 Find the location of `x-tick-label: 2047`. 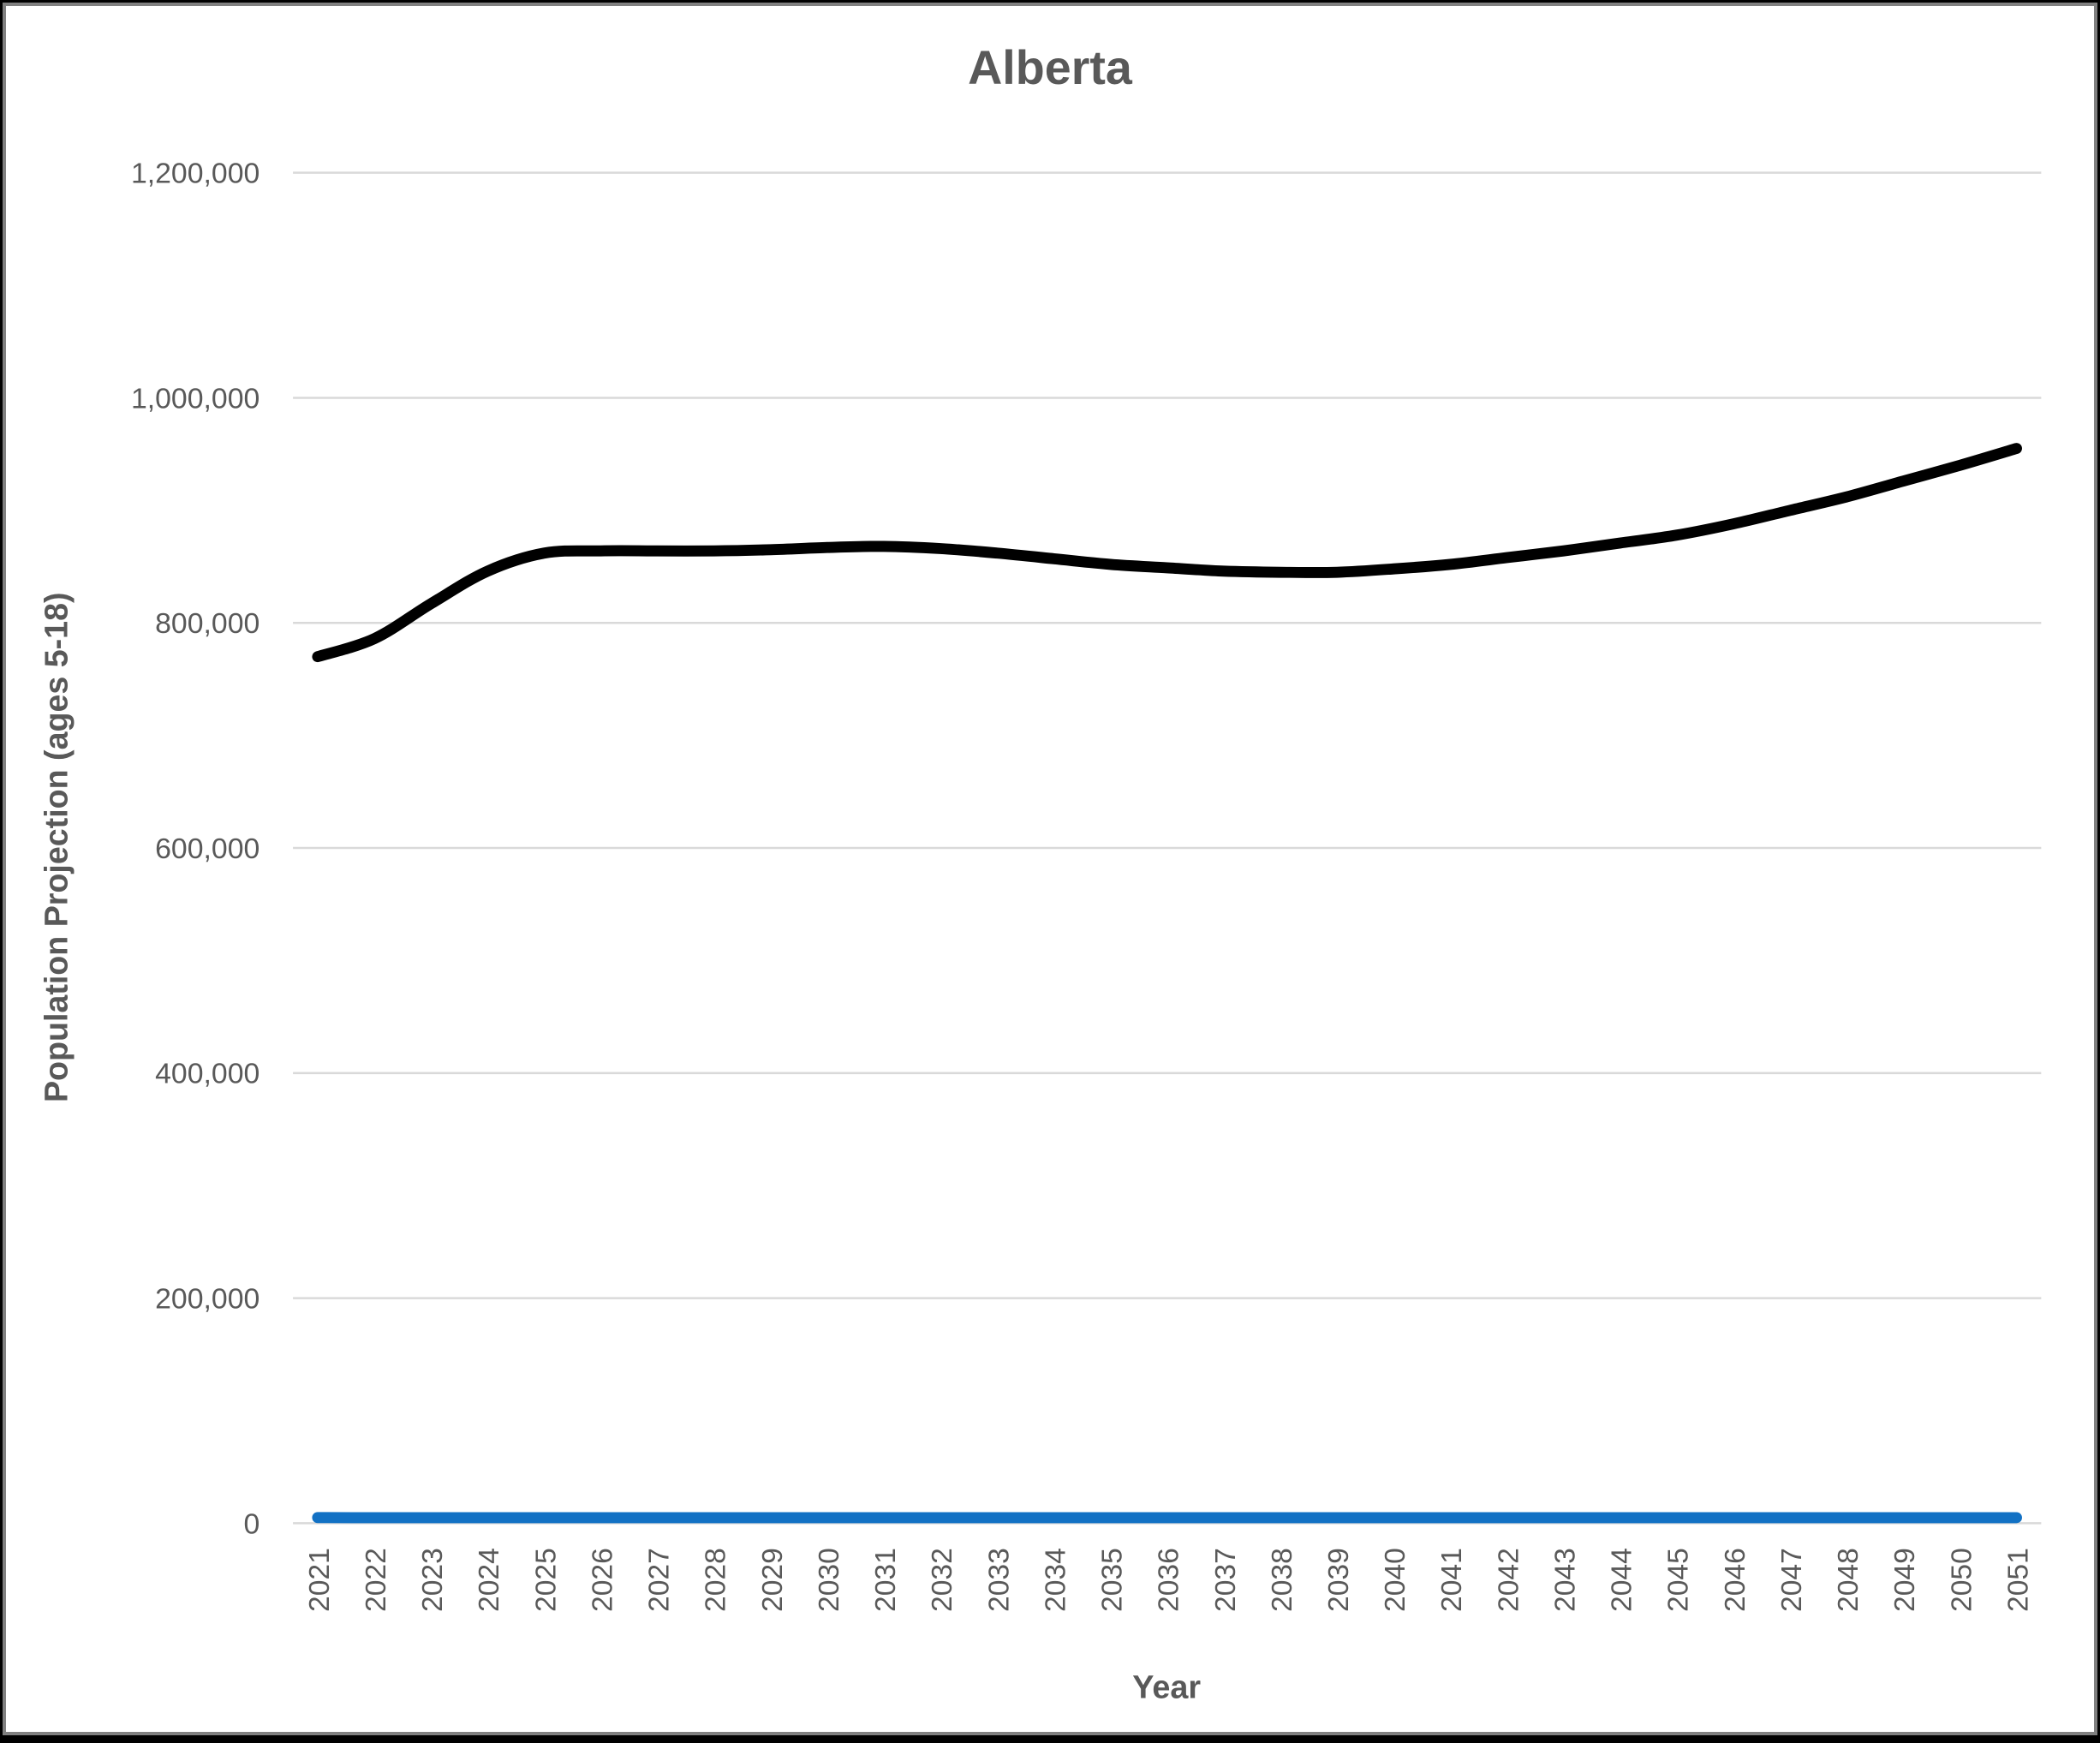

x-tick-label: 2047 is located at coordinates (1792, 1580).